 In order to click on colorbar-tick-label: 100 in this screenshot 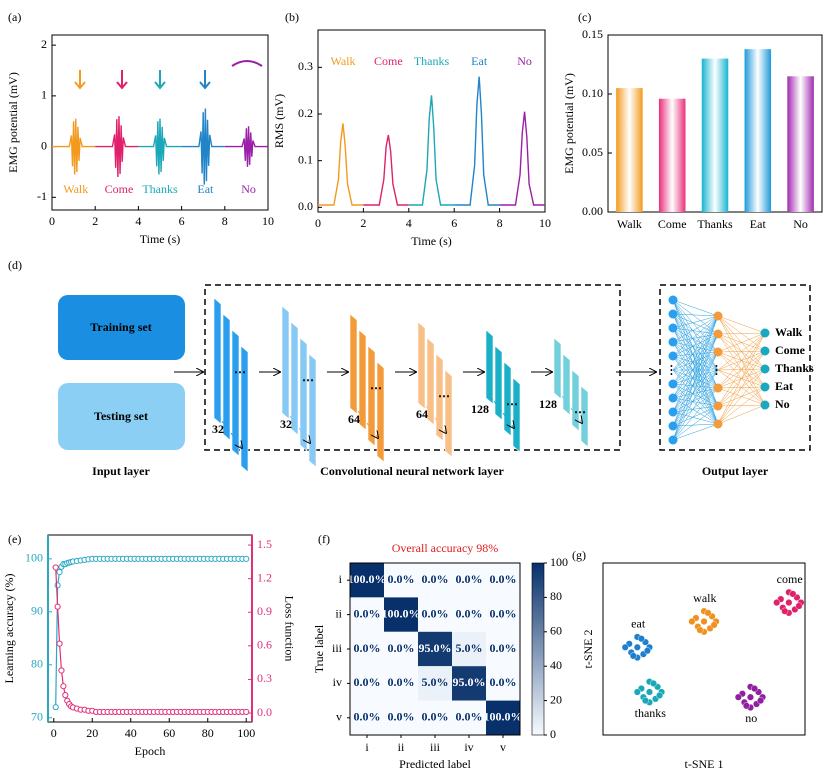, I will do `click(559, 562)`.